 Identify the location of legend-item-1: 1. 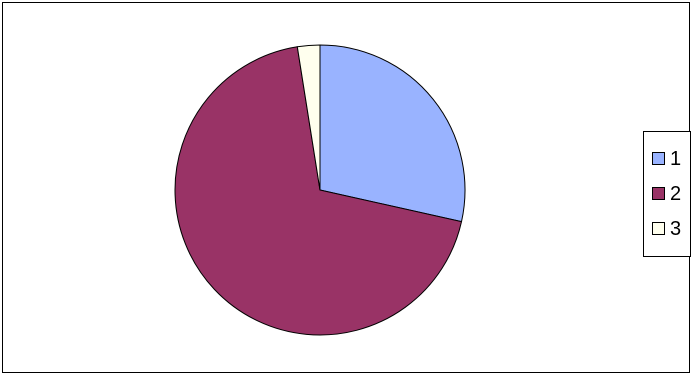
(667, 158).